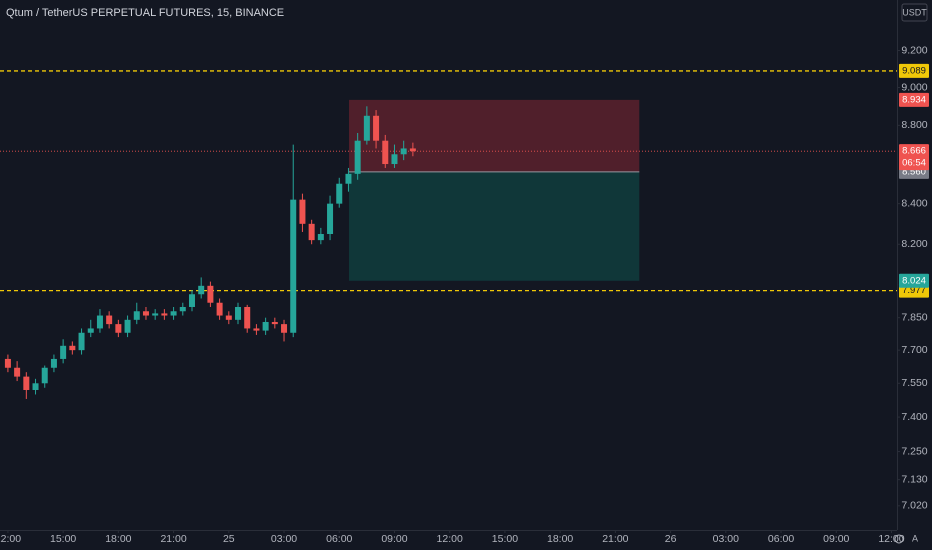  What do you see at coordinates (914, 383) in the screenshot?
I see `y-tick-label: 7.550` at bounding box center [914, 383].